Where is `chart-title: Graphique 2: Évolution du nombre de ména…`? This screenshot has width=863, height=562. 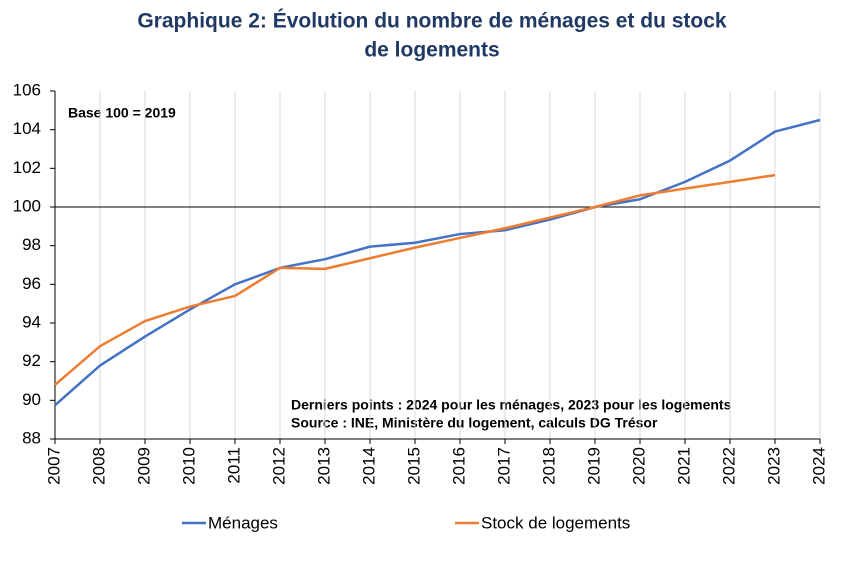 chart-title: Graphique 2: Évolution du nombre de ména… is located at coordinates (432, 21).